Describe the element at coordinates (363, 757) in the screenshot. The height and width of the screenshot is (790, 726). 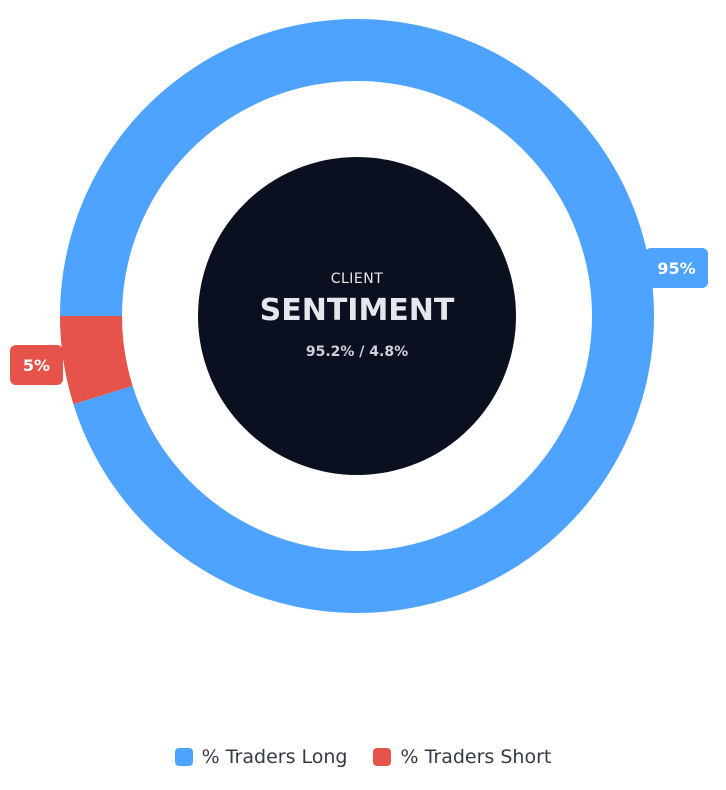
I see `legend: % Traders Long % Traders Short` at that location.